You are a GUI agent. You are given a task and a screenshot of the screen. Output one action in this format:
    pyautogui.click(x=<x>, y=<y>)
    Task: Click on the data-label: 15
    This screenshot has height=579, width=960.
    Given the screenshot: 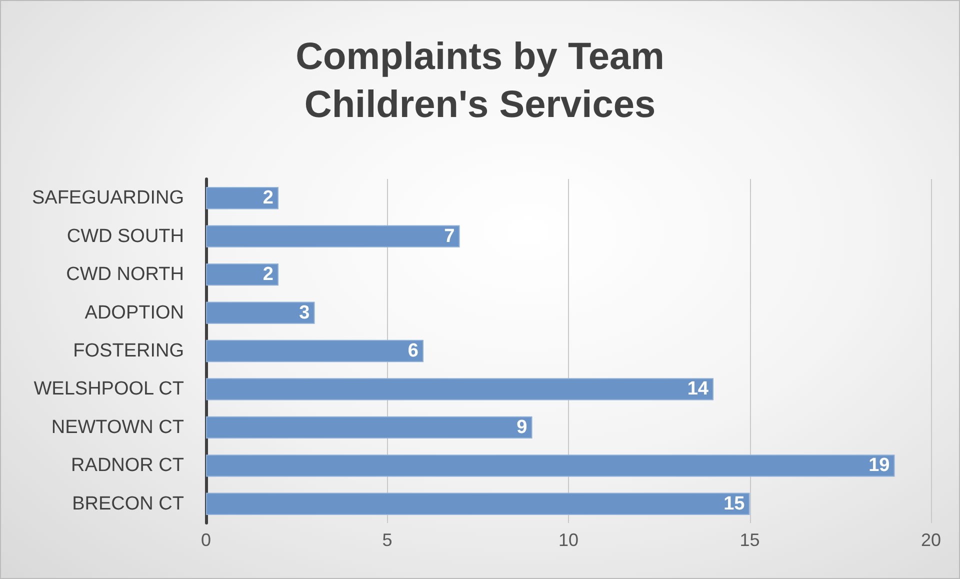 What is the action you would take?
    pyautogui.click(x=735, y=503)
    